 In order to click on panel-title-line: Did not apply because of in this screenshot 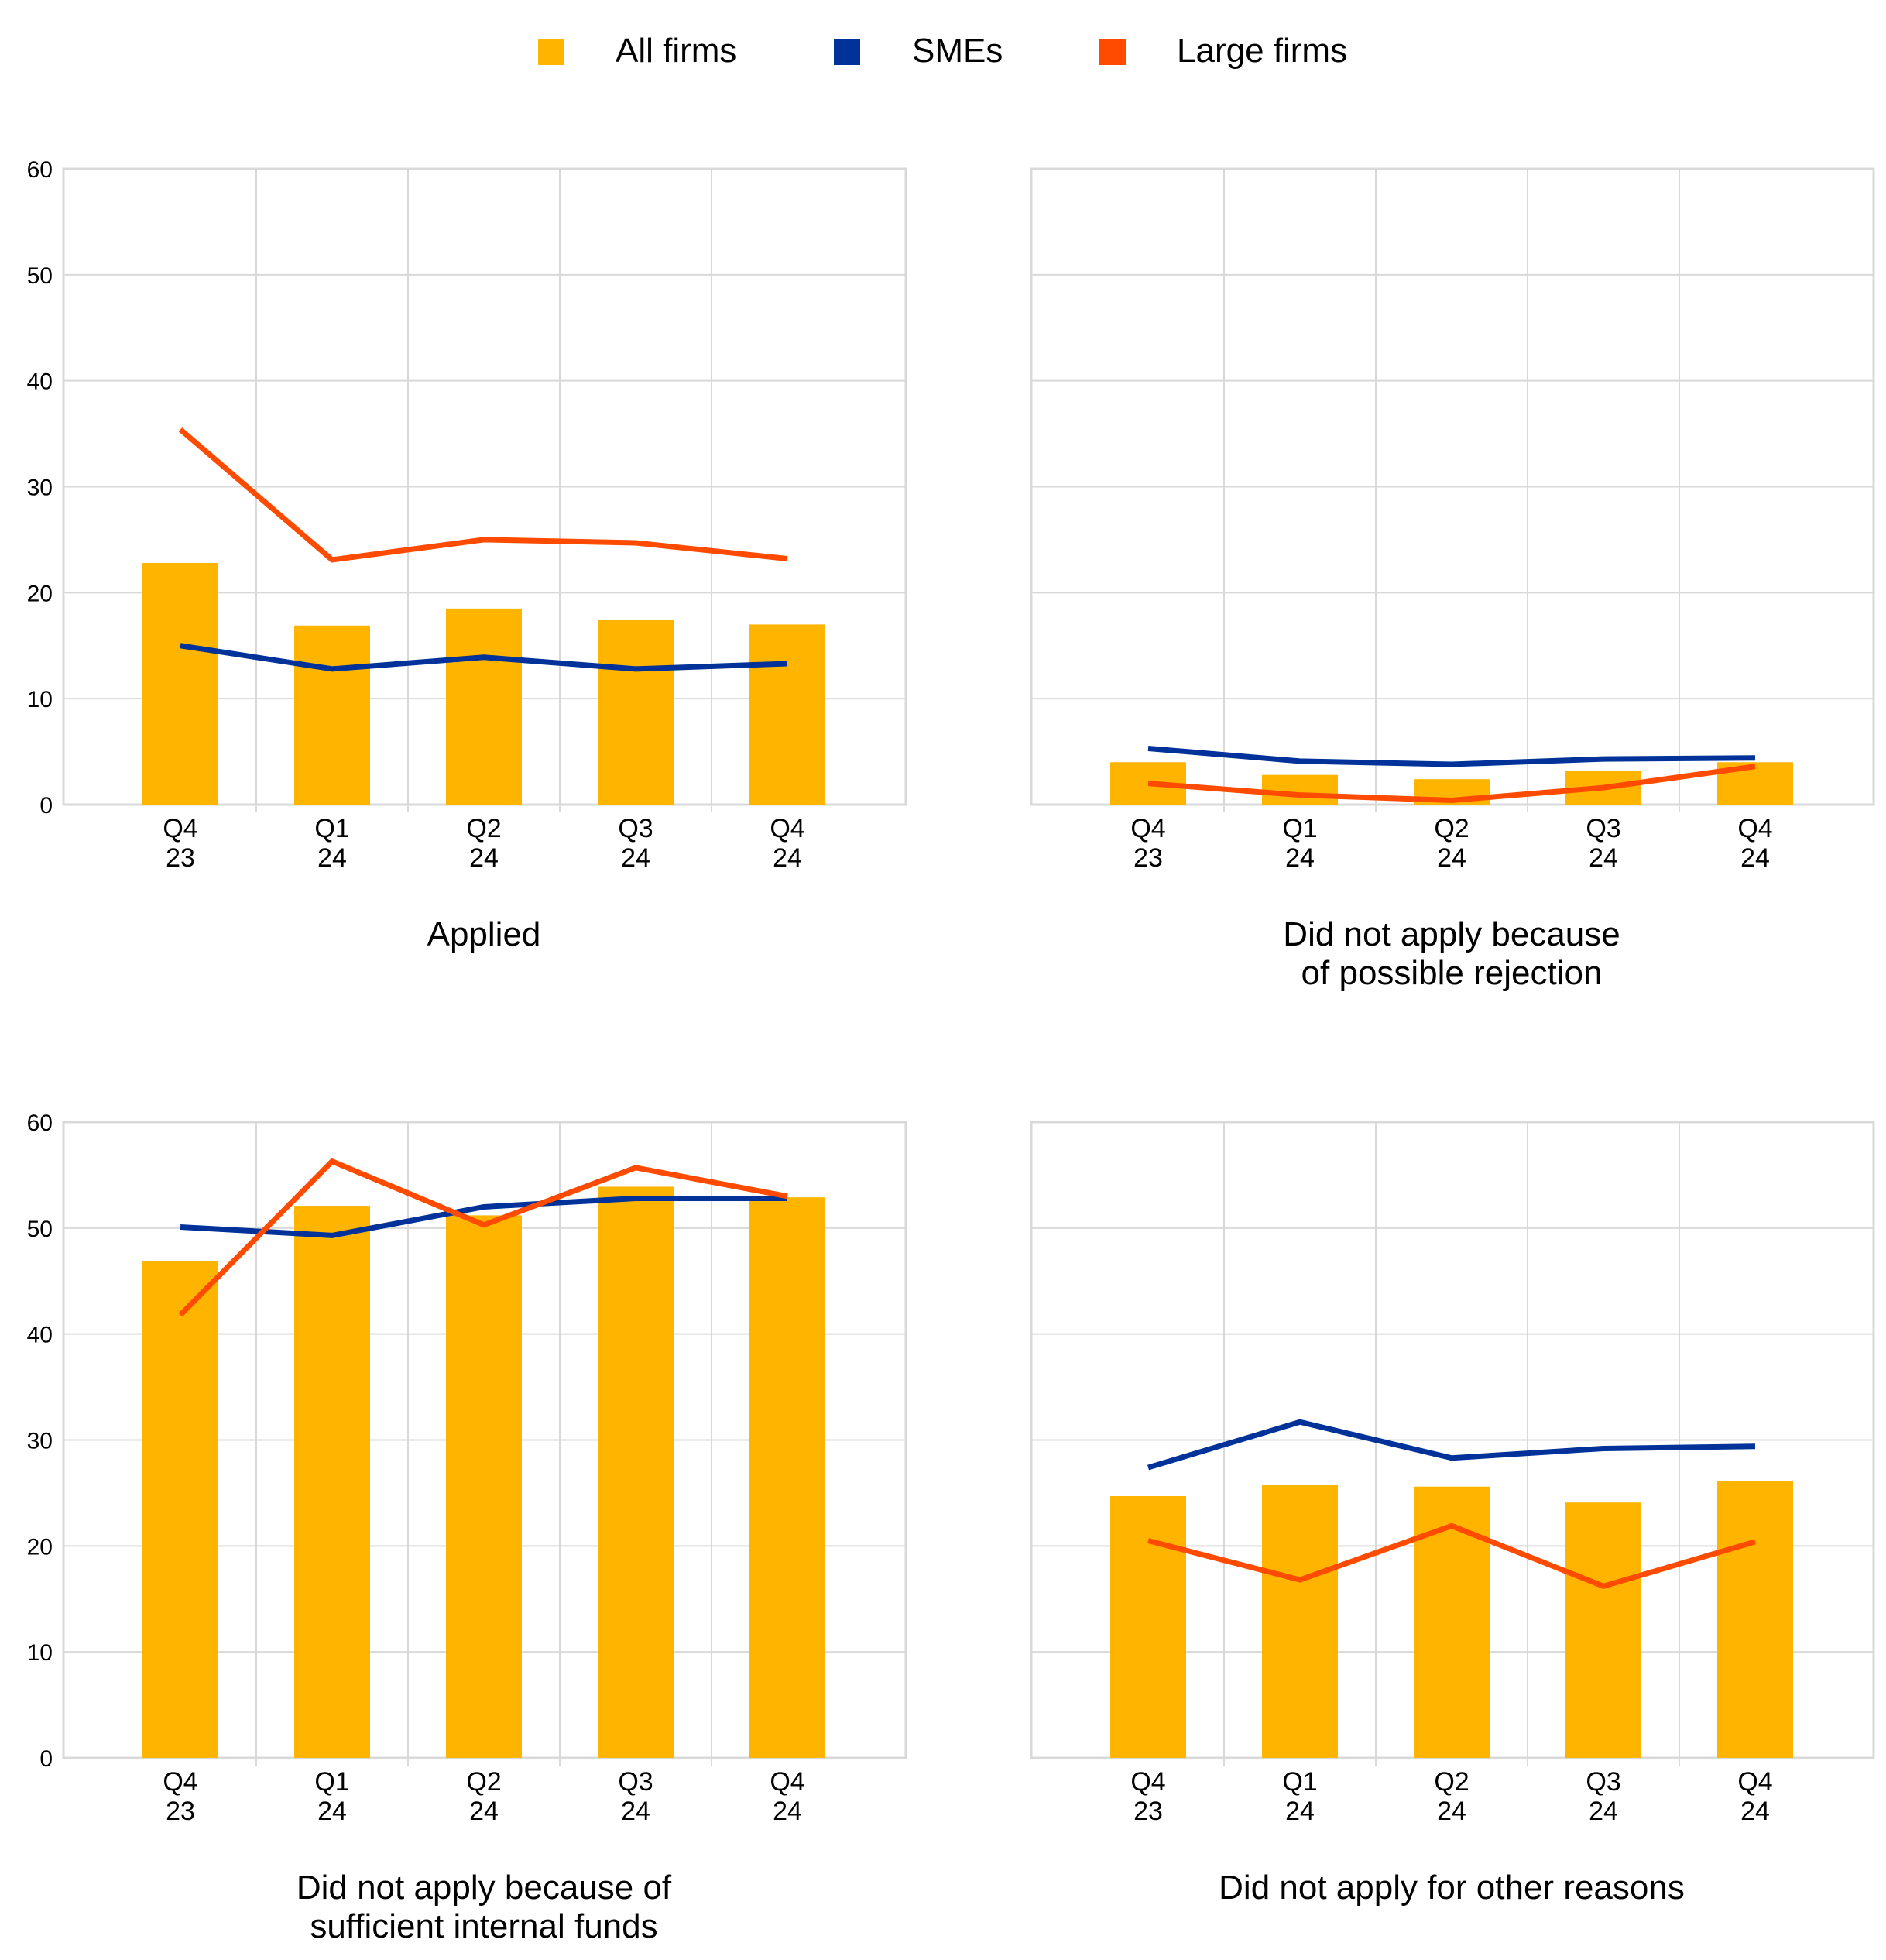, I will do `click(484, 1888)`.